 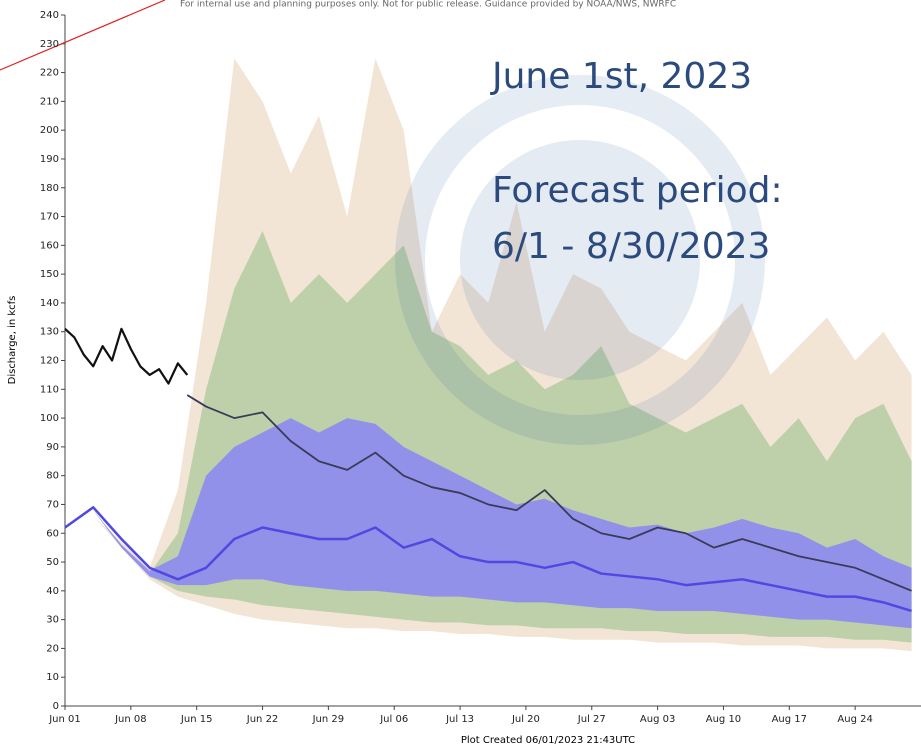 I want to click on y-tick-label: 170, so click(x=49, y=217).